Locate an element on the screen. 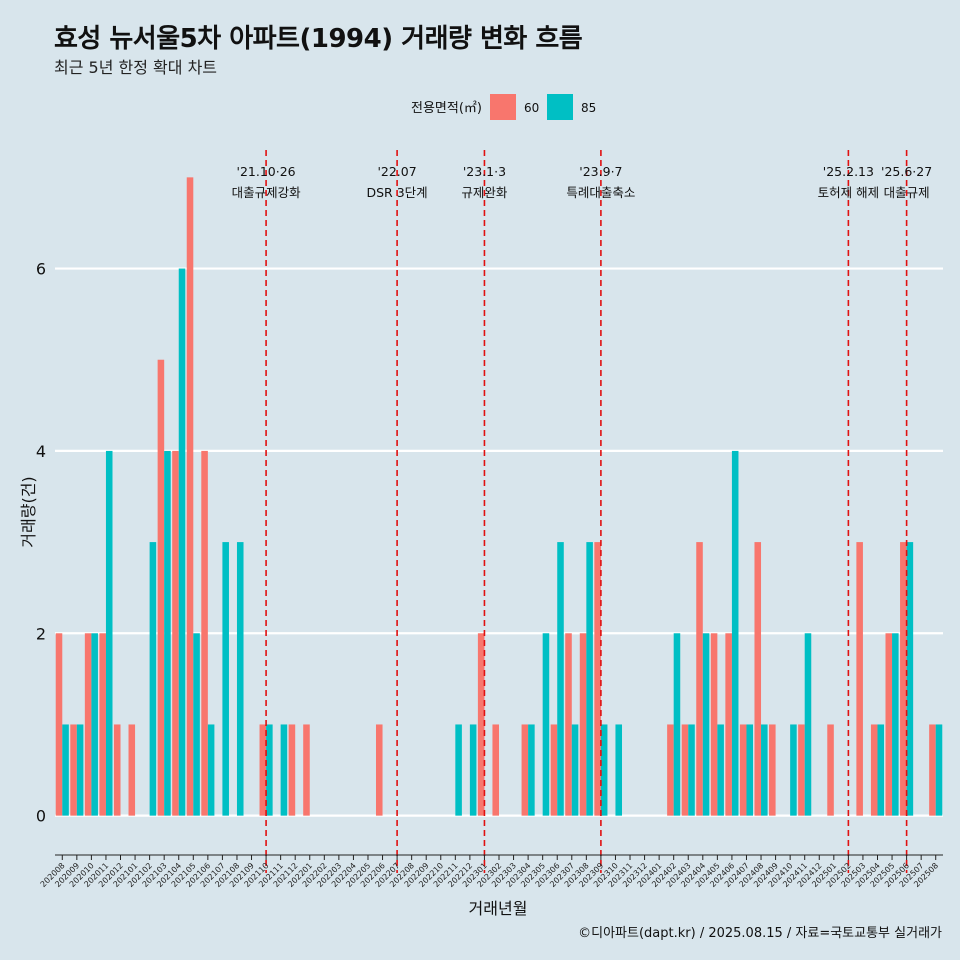 This screenshot has height=960, width=960. event-date-label: '25.2.13 is located at coordinates (848, 171).